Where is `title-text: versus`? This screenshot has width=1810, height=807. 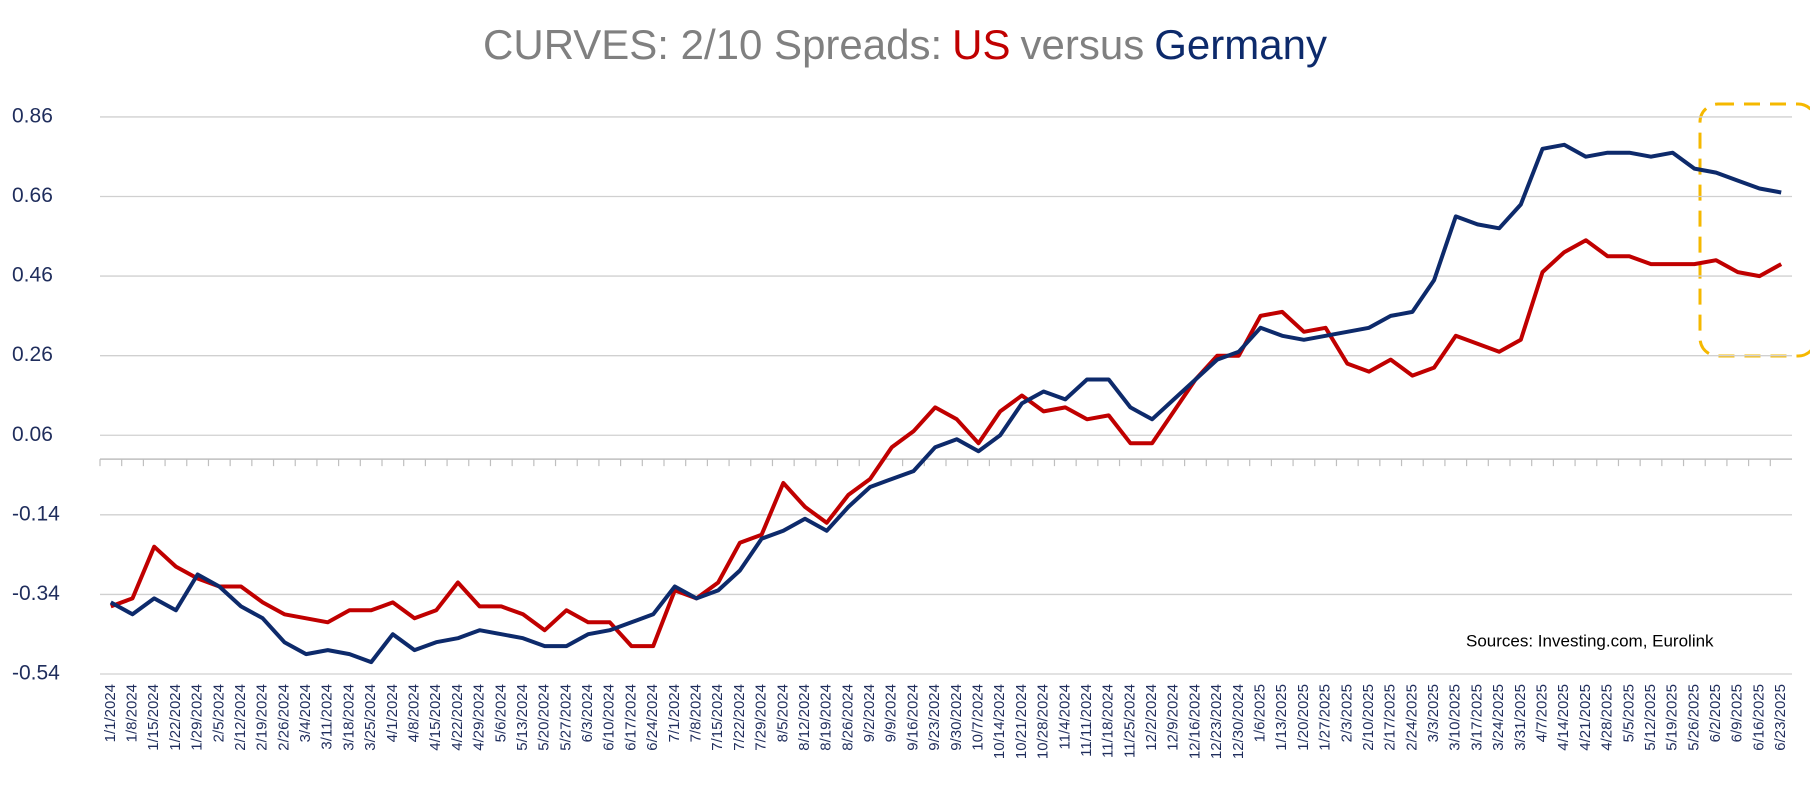 title-text: versus is located at coordinates (1083, 44).